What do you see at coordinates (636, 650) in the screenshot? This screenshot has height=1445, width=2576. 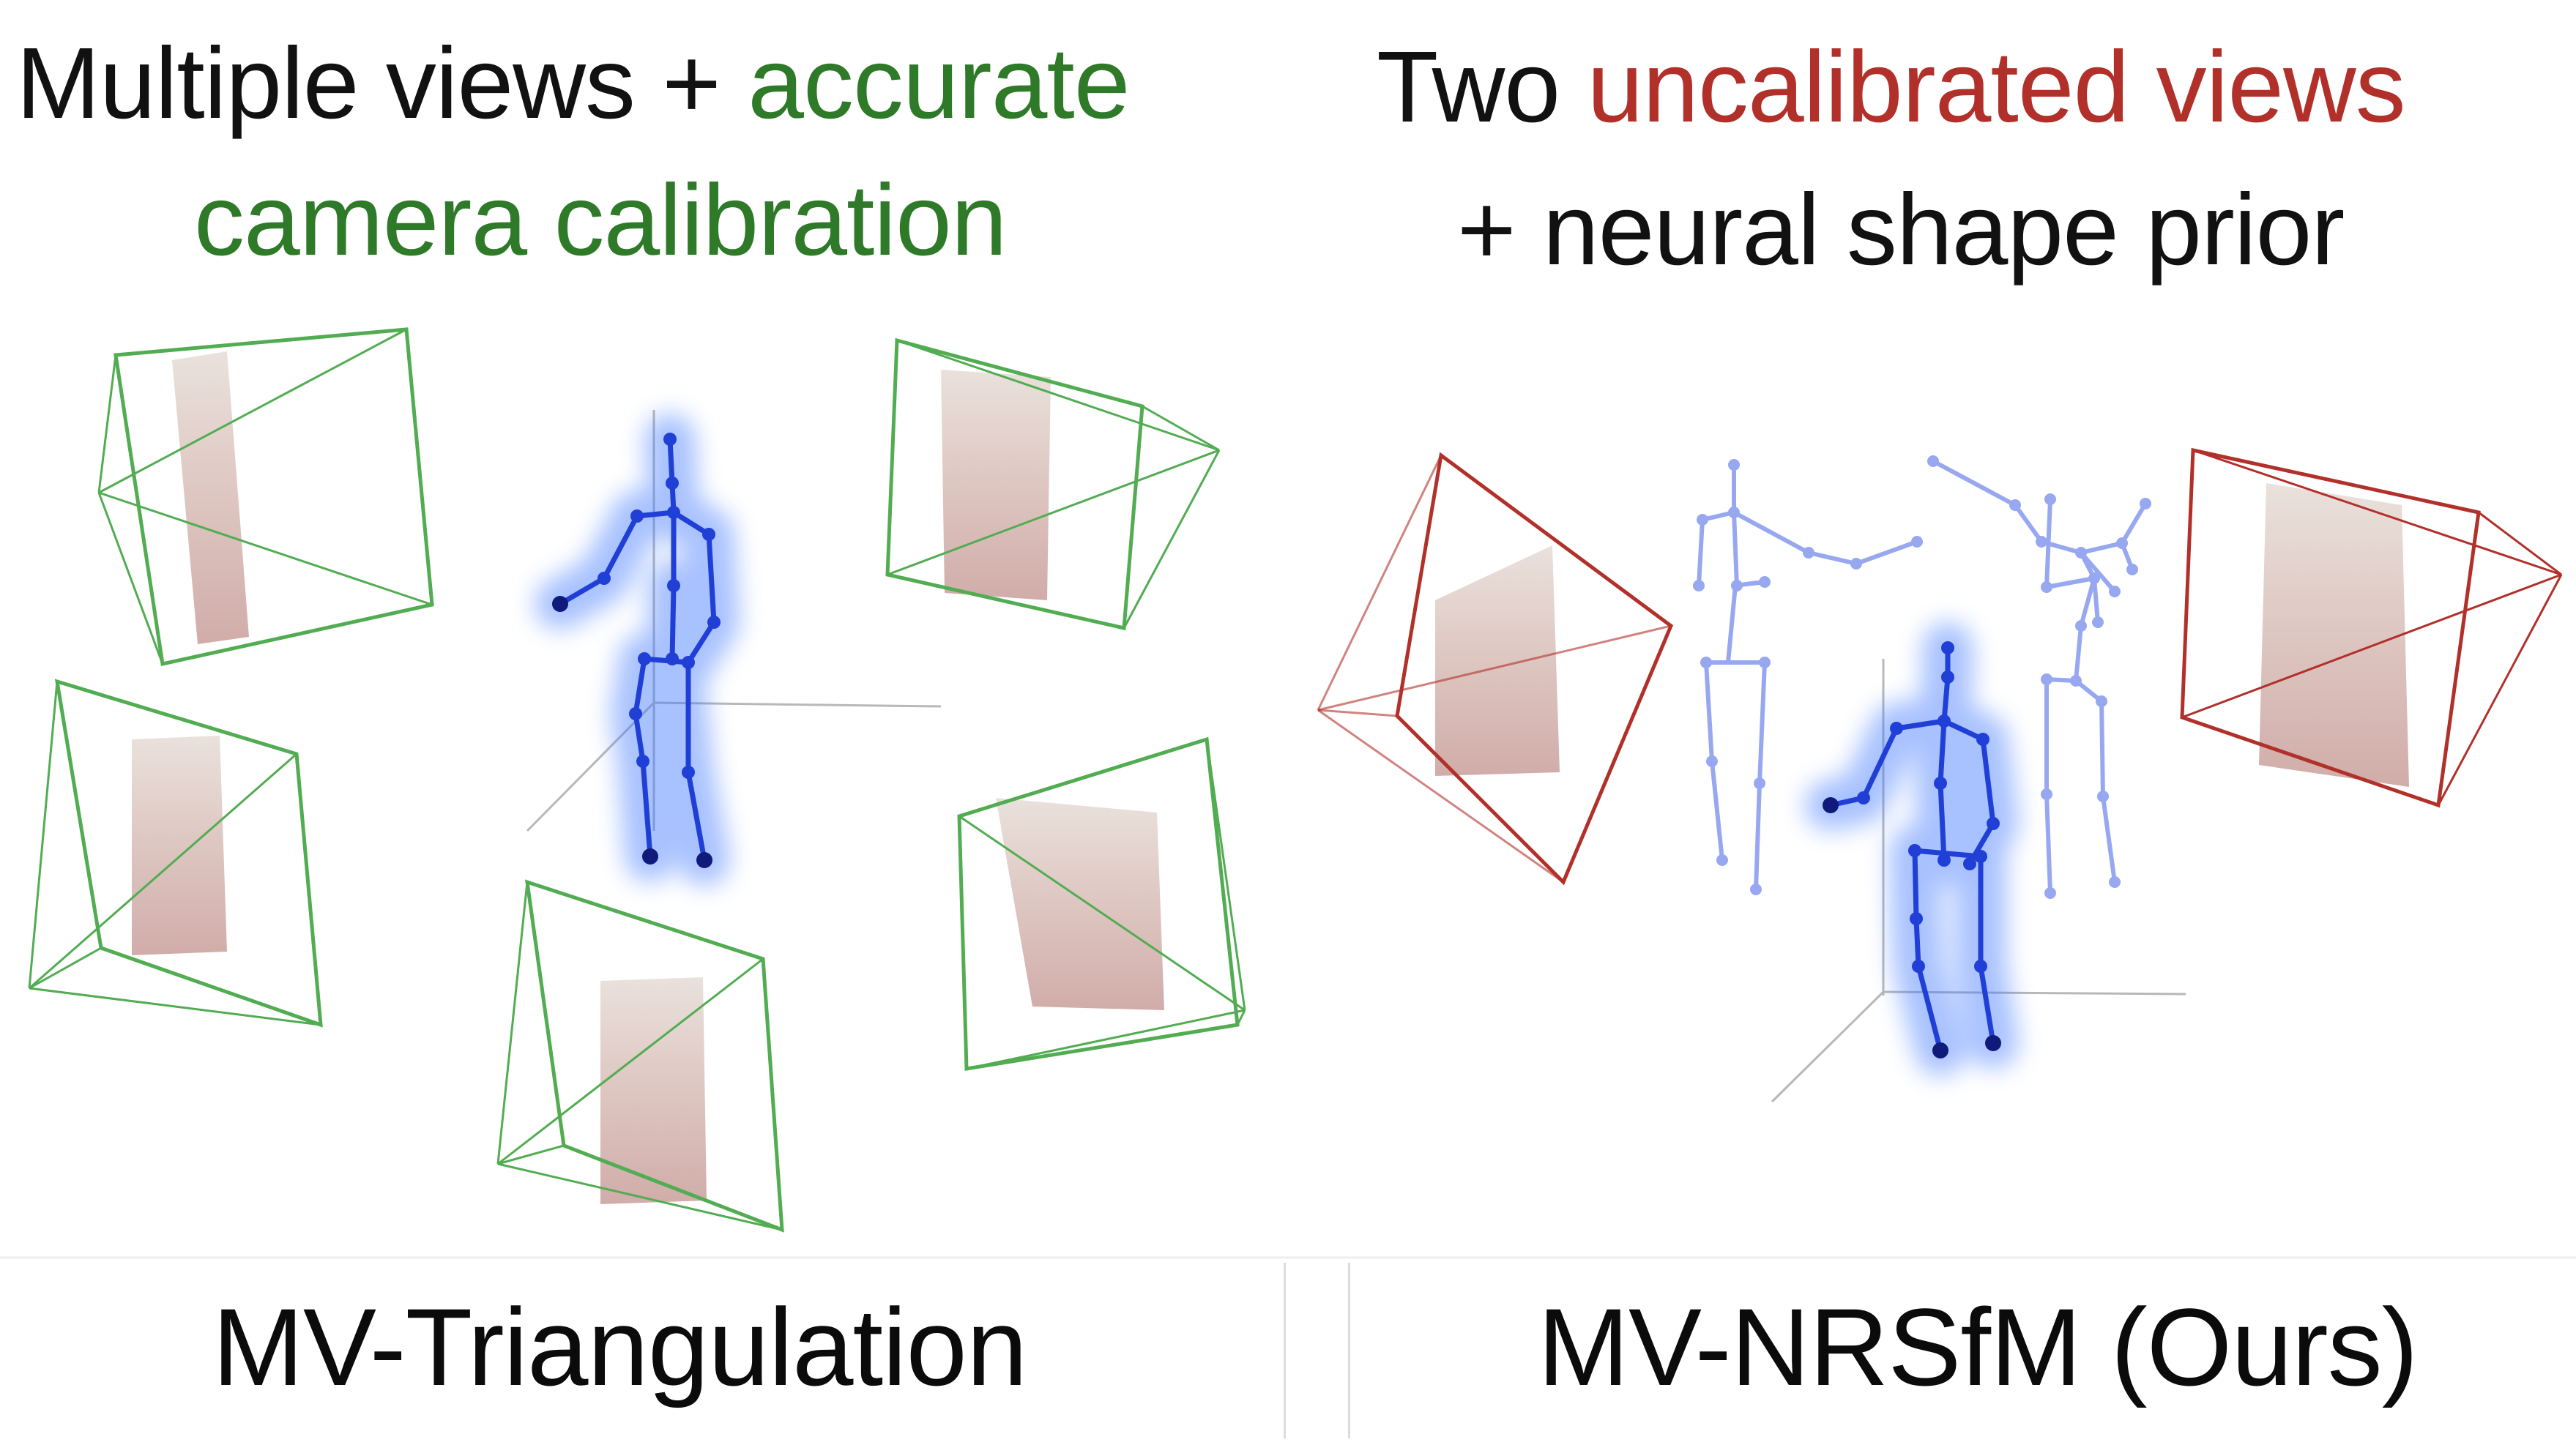 I see `left-skeleton-joints` at bounding box center [636, 650].